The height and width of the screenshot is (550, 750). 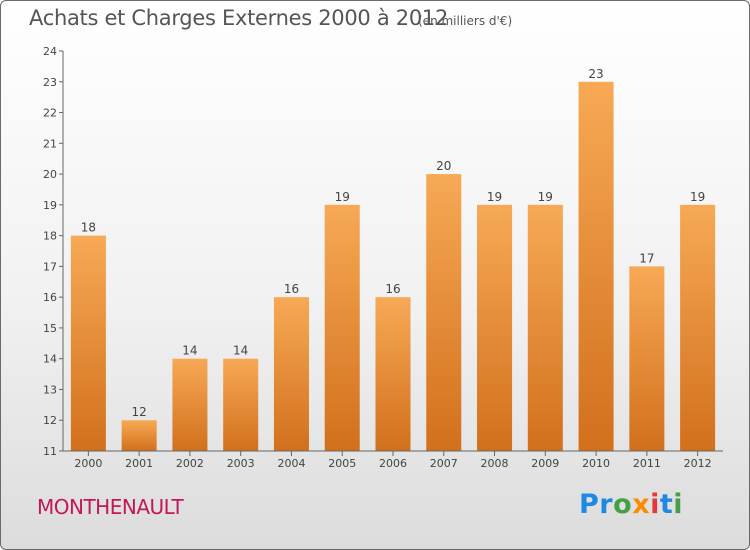 I want to click on data-label-2009: 19, so click(x=545, y=197).